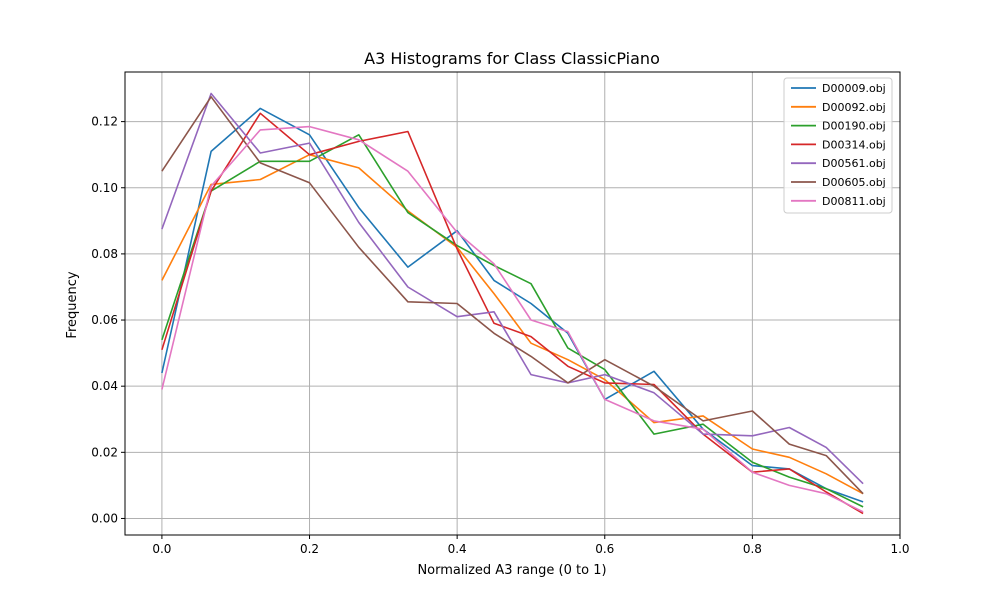  I want to click on x-tick-label: 0.0, so click(161, 549).